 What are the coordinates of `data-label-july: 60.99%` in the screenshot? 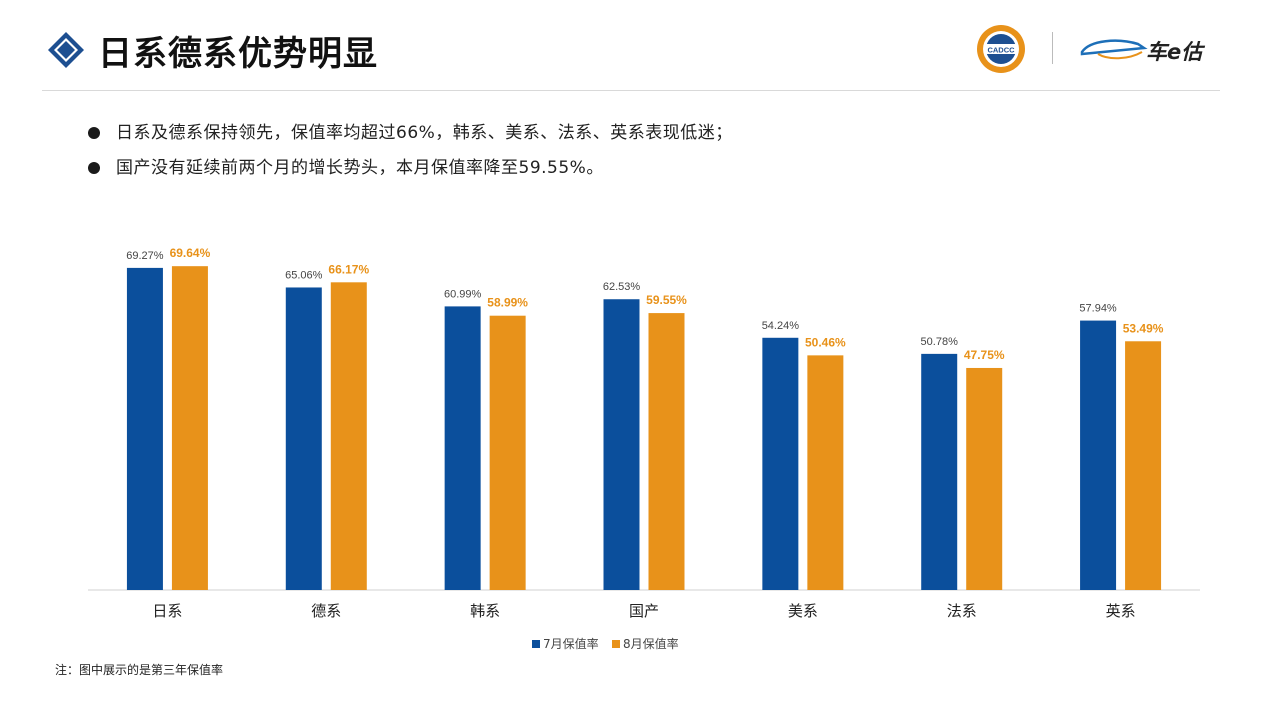 It's located at (463, 294).